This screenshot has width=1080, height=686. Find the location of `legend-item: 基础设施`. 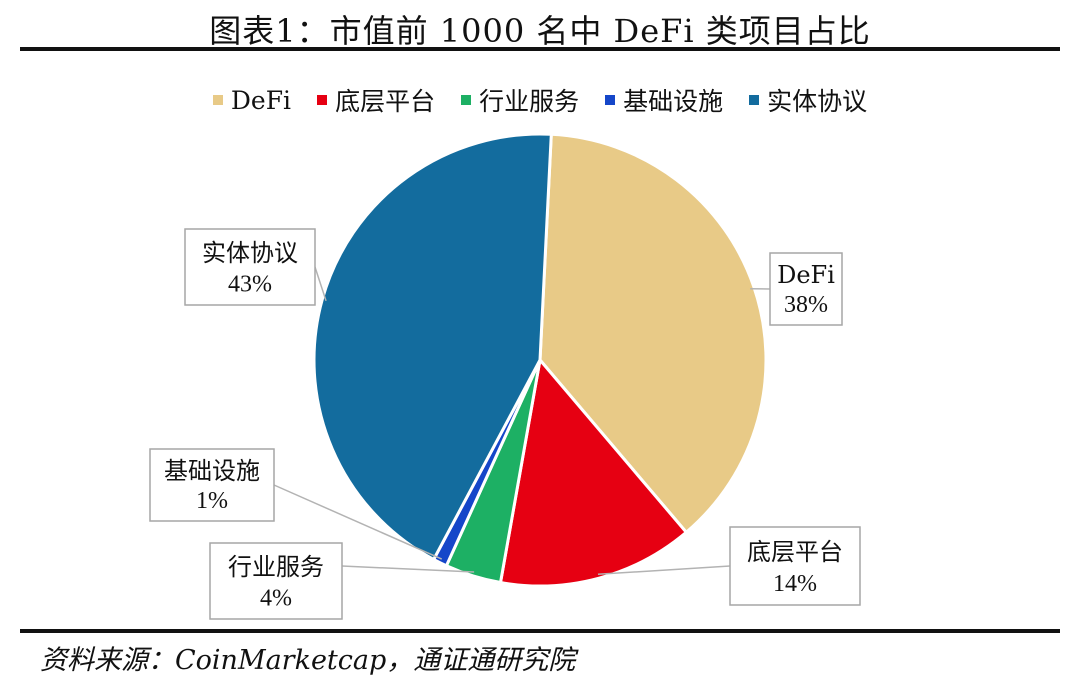

legend-item: 基础设施 is located at coordinates (664, 100).